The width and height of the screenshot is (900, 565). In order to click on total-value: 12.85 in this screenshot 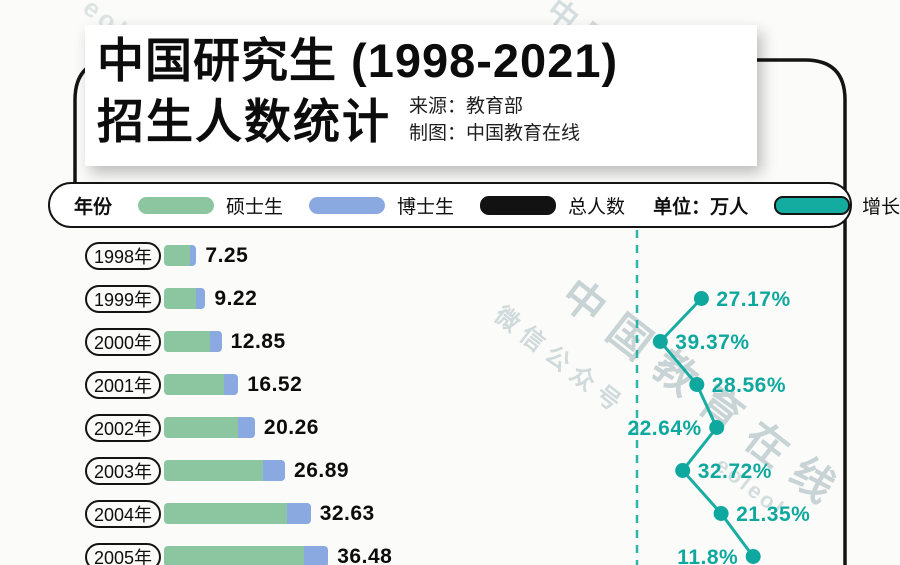, I will do `click(258, 341)`.